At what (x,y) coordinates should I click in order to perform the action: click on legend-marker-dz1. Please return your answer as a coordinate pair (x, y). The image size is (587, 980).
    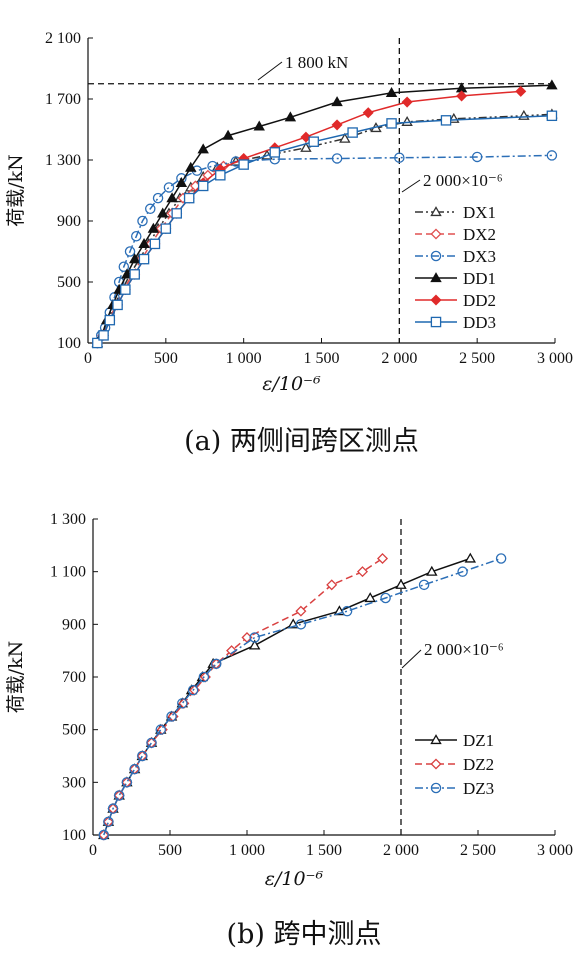
    Looking at the image, I should click on (436, 739).